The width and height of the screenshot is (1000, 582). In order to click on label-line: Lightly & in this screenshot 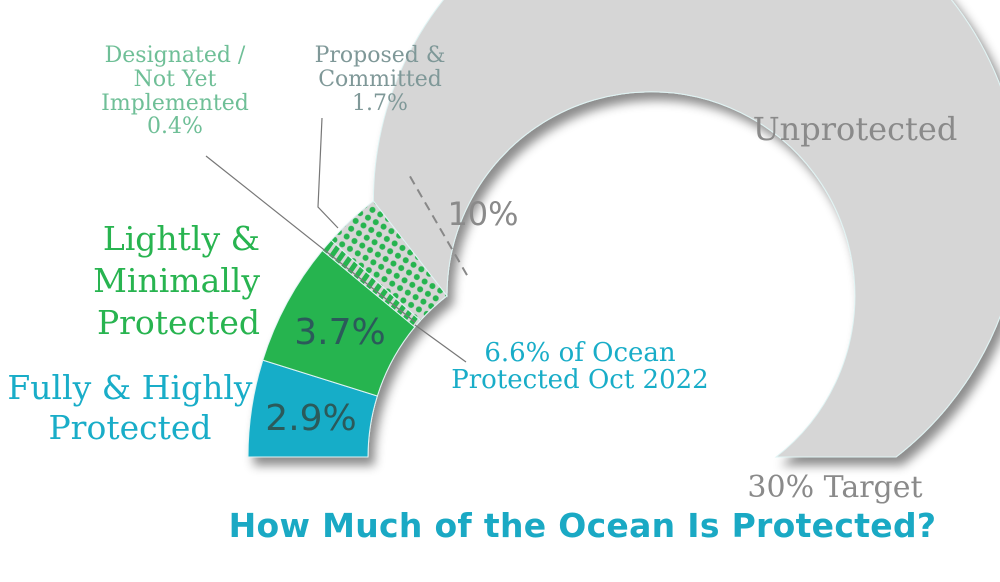, I will do `click(181, 238)`.